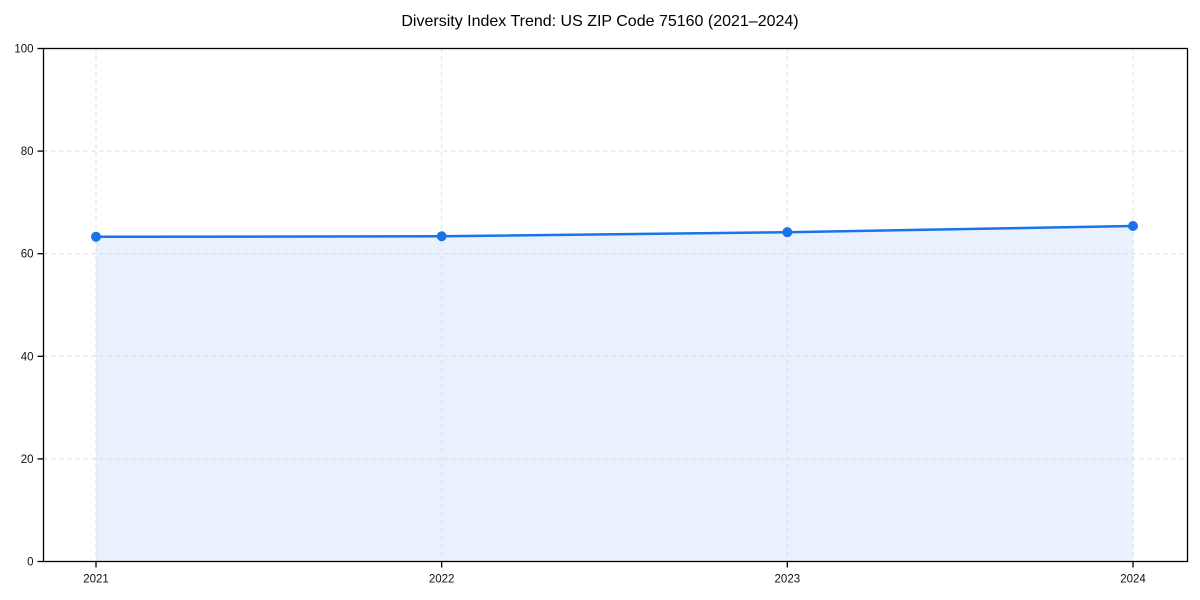 This screenshot has width=1200, height=600. Describe the element at coordinates (442, 580) in the screenshot. I see `x-axis-tick-label: 2022` at that location.